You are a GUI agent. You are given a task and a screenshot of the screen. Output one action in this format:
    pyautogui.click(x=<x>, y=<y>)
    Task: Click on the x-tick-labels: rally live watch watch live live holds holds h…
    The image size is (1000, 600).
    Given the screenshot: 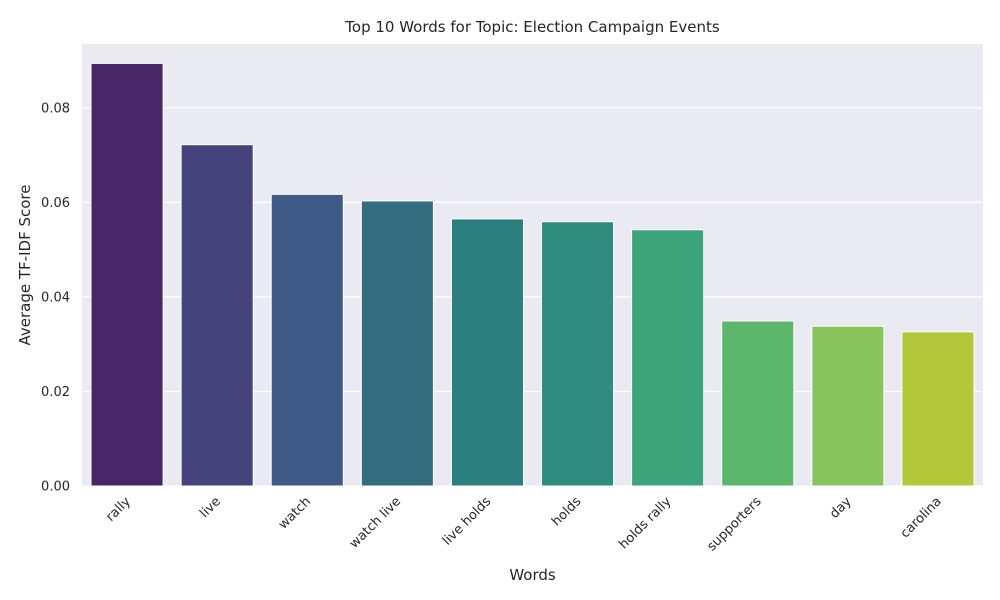 What is the action you would take?
    pyautogui.click(x=523, y=524)
    